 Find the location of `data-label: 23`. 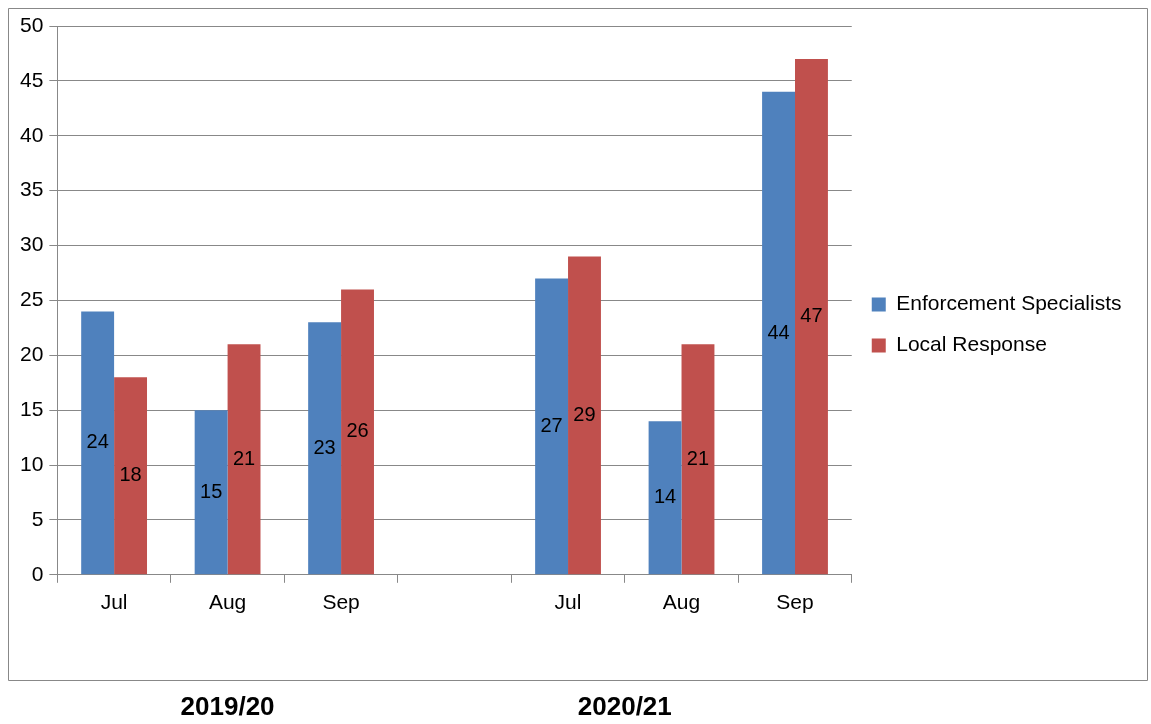

data-label: 23 is located at coordinates (324, 446).